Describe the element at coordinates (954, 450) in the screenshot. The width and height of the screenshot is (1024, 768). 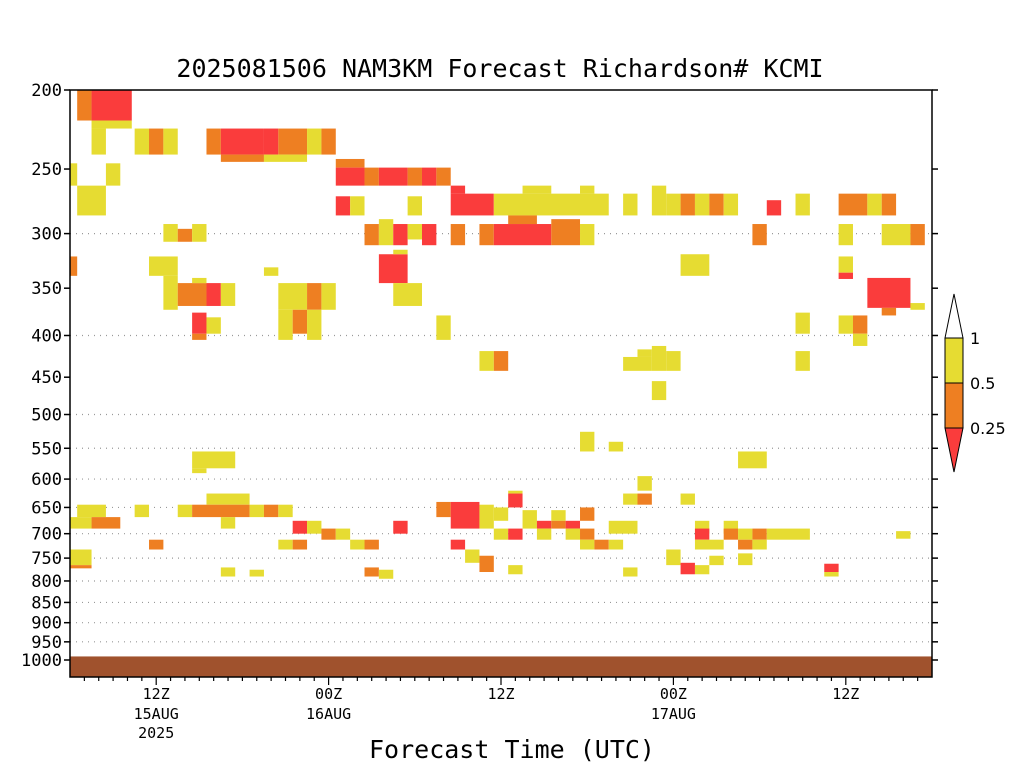
I see `legend-arrow-bottom` at that location.